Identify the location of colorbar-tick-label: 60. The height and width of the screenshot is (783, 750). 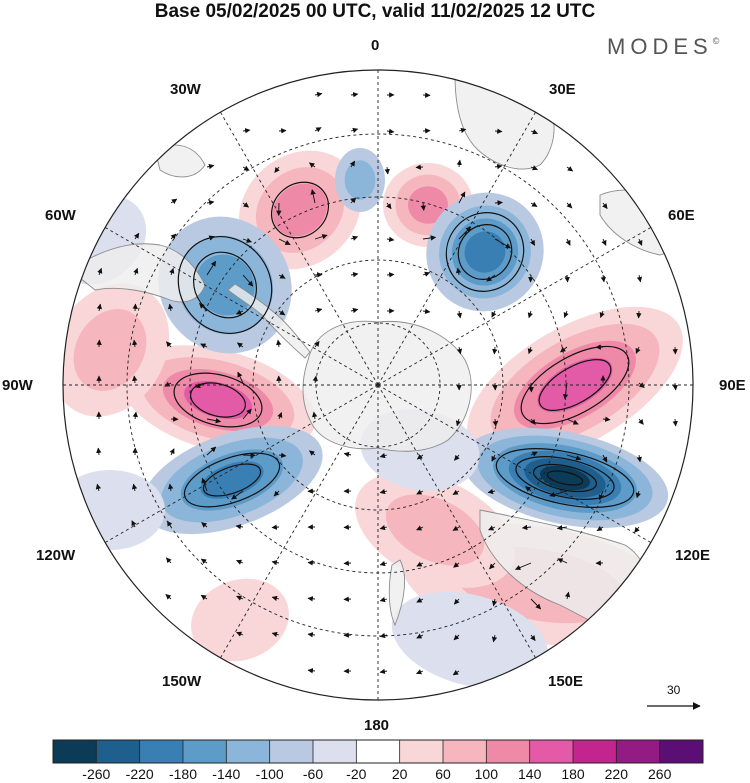
(443, 774).